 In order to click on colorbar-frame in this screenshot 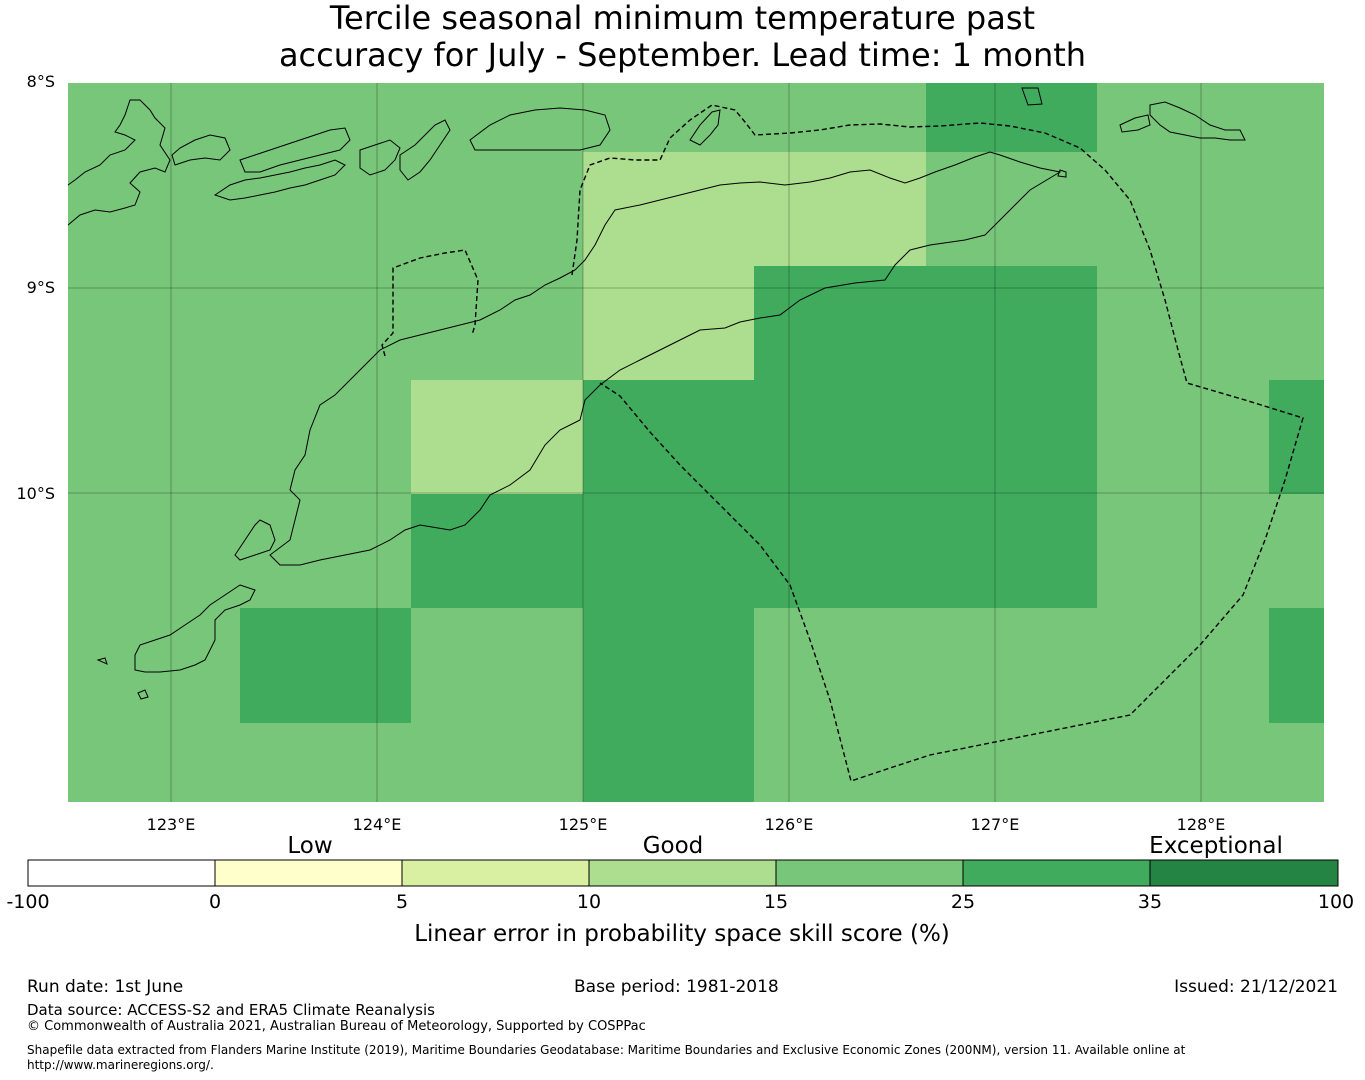, I will do `click(683, 873)`.